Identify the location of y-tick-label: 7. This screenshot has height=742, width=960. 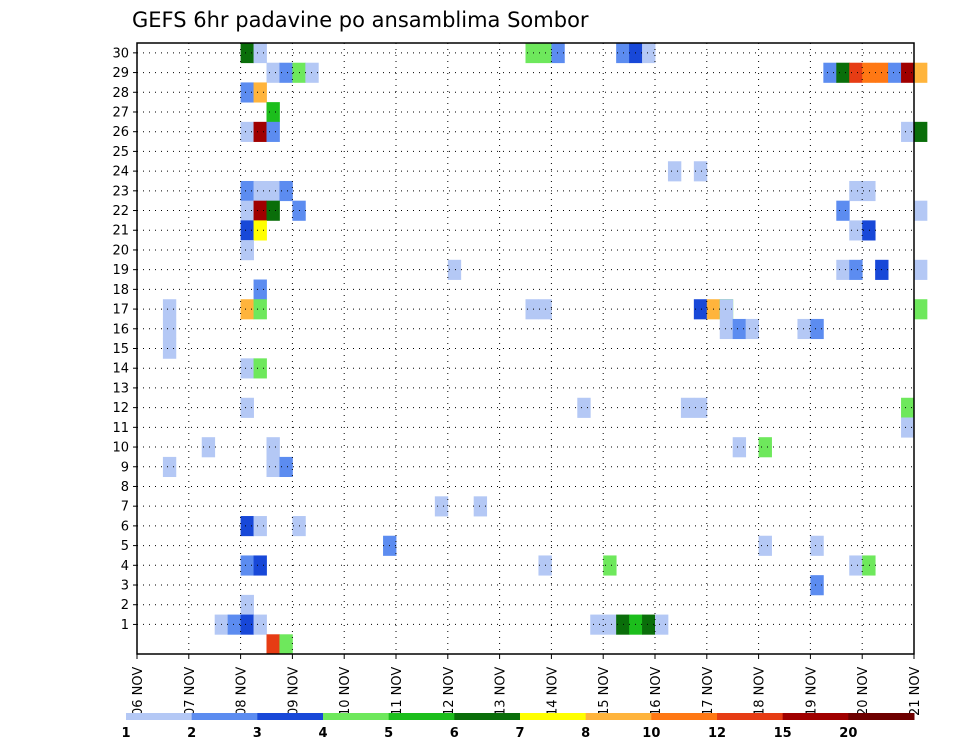
(125, 507).